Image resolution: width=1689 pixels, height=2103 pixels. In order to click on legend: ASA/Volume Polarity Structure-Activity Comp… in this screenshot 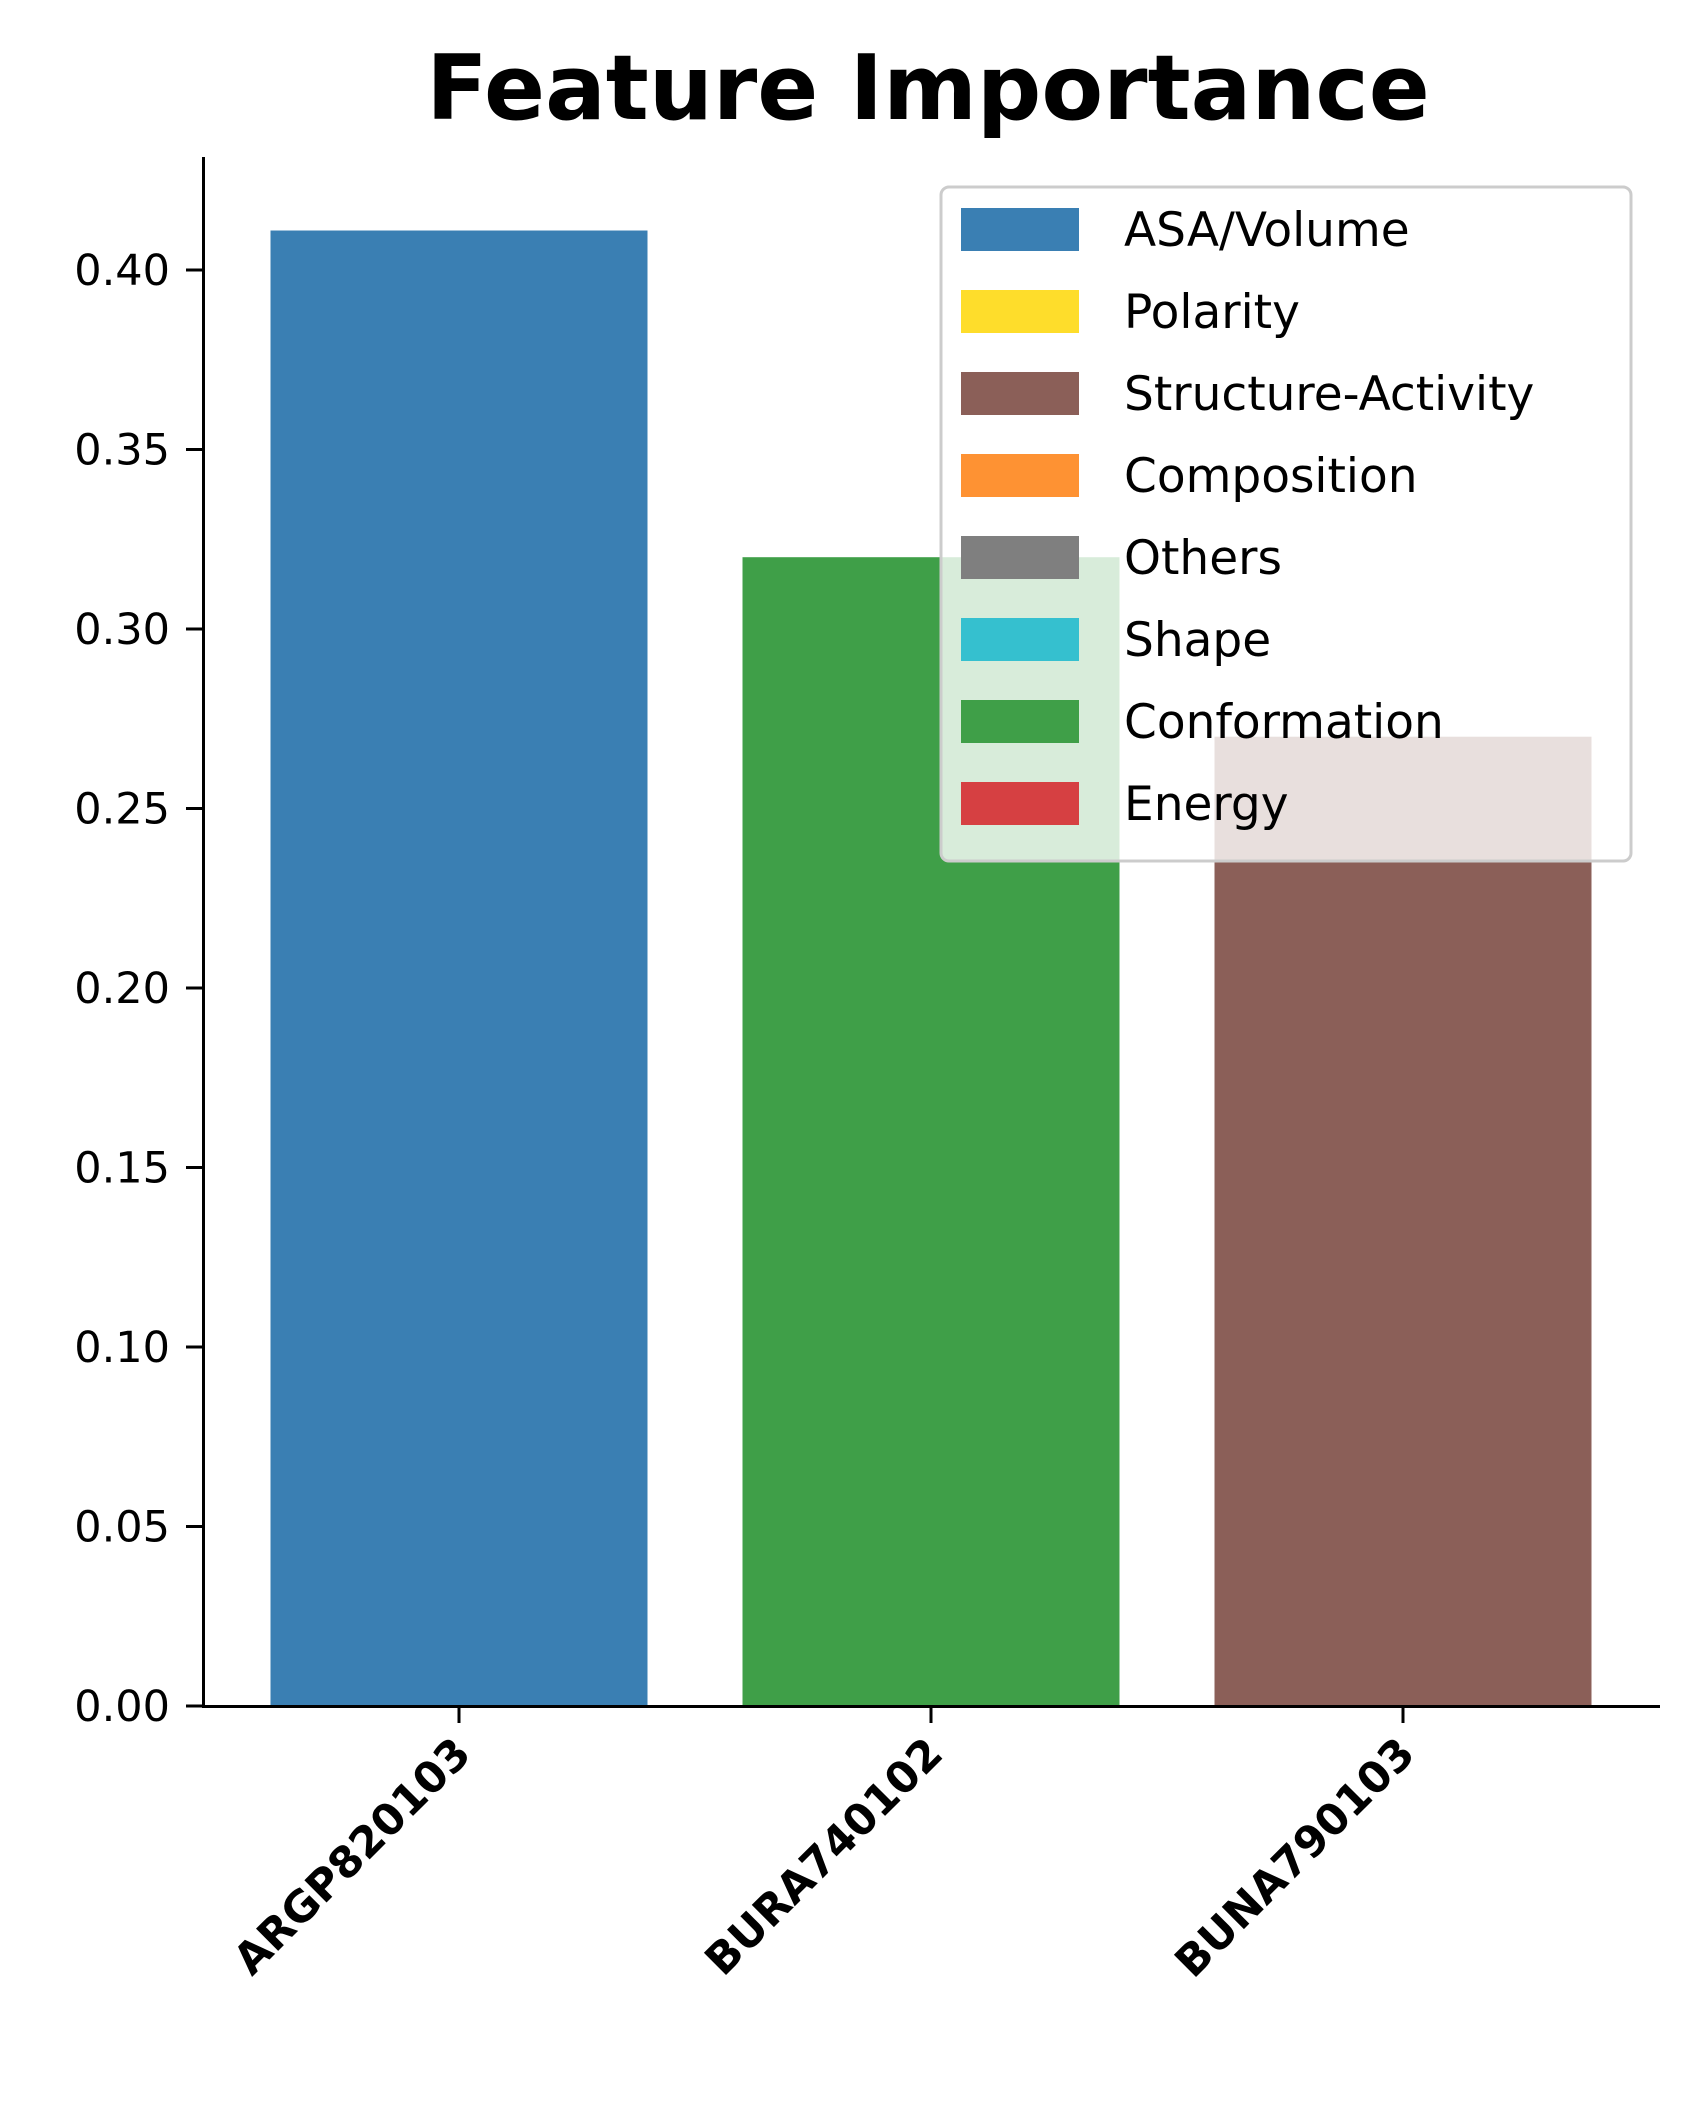, I will do `click(1286, 524)`.